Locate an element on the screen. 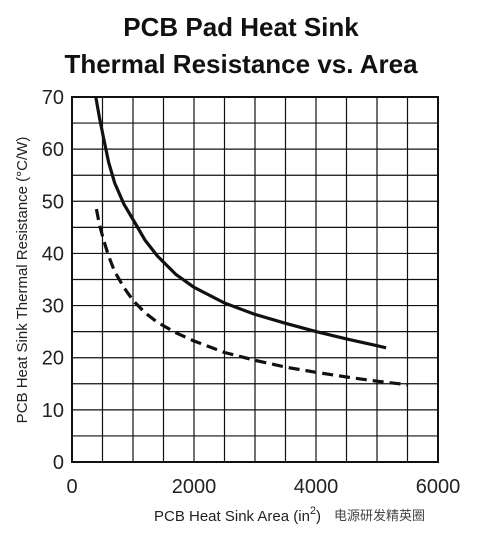 The width and height of the screenshot is (482, 537). y-tick-label: 0 is located at coordinates (58, 463).